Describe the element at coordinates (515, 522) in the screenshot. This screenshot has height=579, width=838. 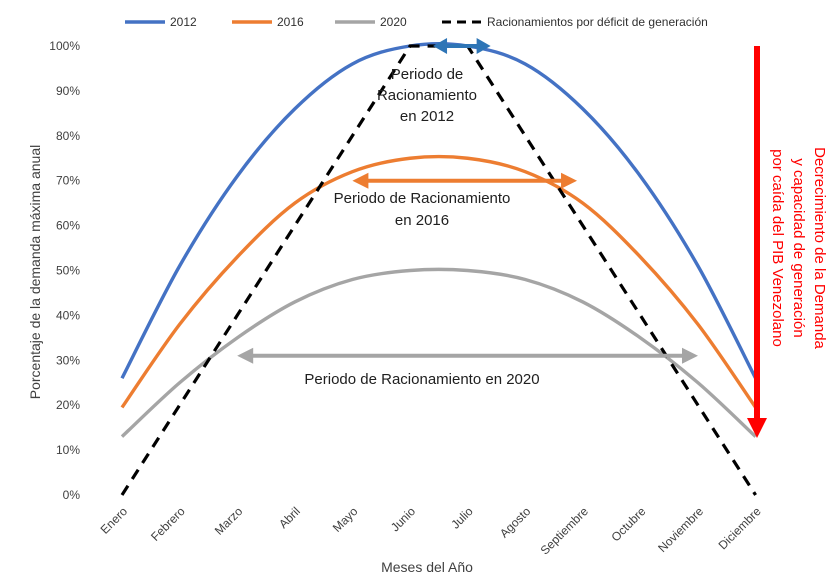
I see `x-tick-label: Agosto` at that location.